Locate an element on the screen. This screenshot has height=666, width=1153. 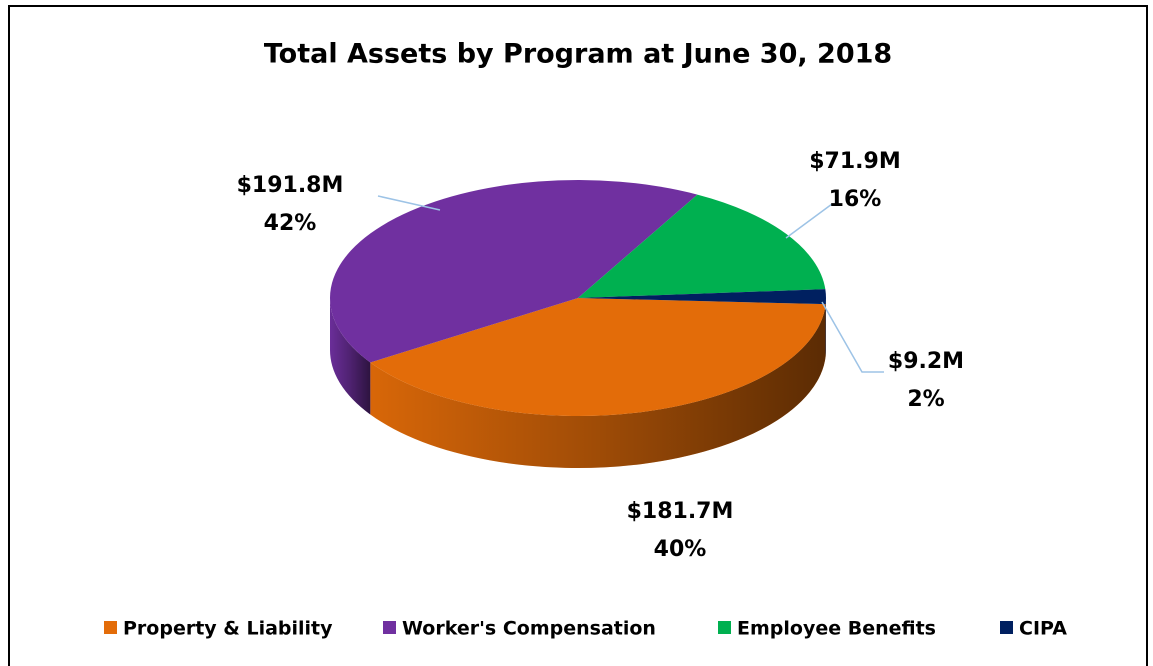
data-label: $9.2M is located at coordinates (926, 361).